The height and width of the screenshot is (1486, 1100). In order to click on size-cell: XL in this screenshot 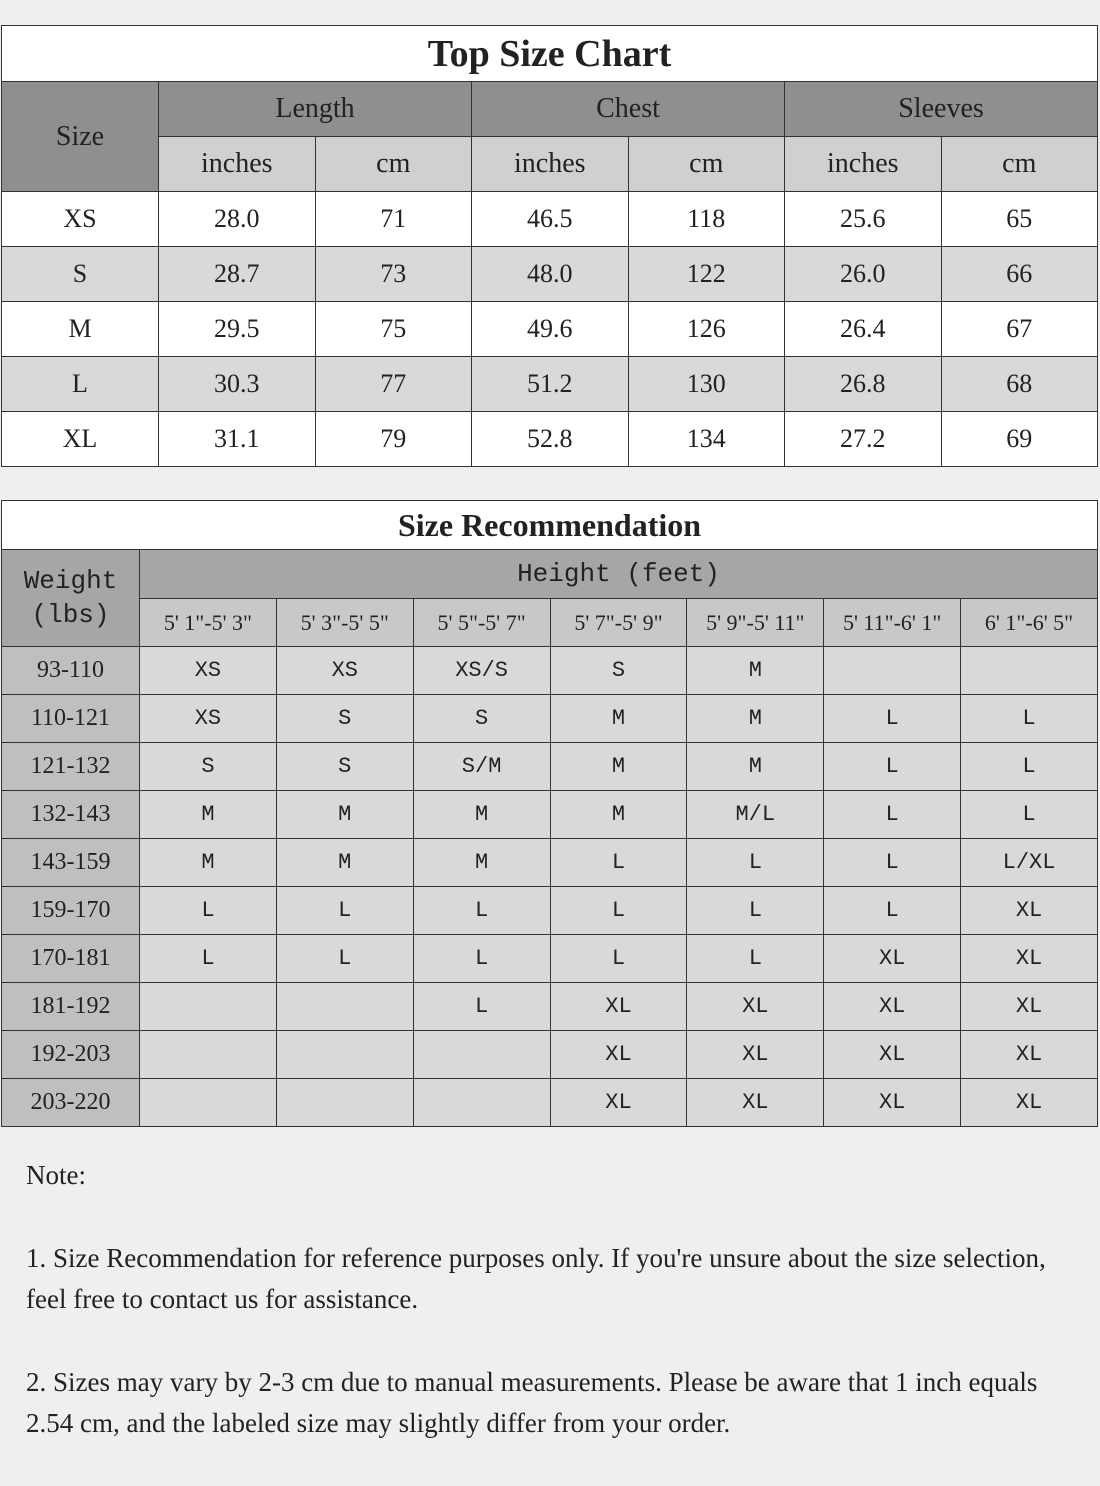, I will do `click(80, 439)`.